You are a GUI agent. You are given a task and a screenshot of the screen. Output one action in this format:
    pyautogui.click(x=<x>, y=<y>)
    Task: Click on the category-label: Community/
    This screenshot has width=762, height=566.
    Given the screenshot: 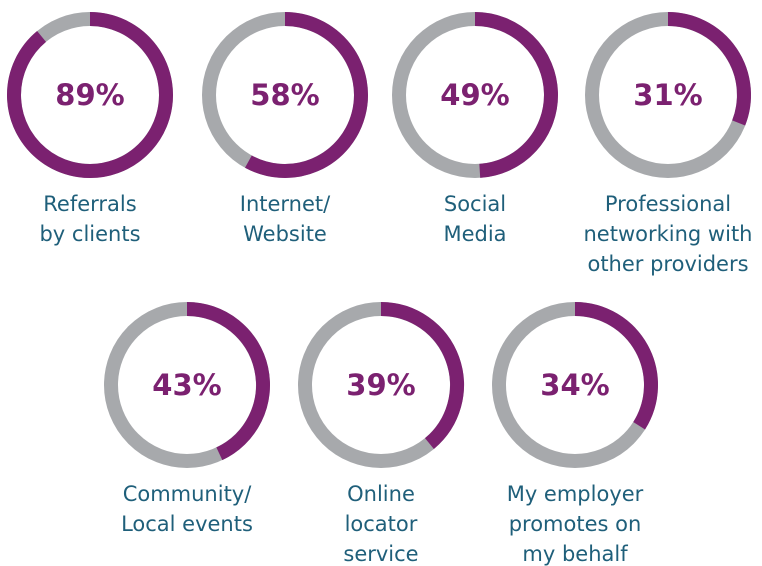 What is the action you would take?
    pyautogui.click(x=188, y=494)
    